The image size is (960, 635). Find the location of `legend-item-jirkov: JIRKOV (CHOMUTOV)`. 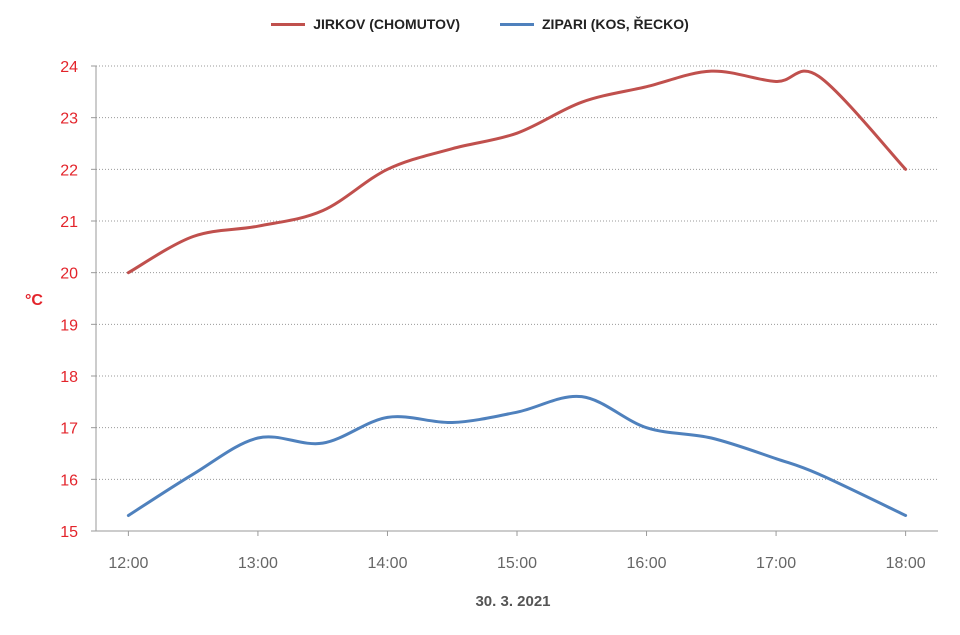

legend-item-jirkov: JIRKOV (CHOMUTOV) is located at coordinates (365, 24).